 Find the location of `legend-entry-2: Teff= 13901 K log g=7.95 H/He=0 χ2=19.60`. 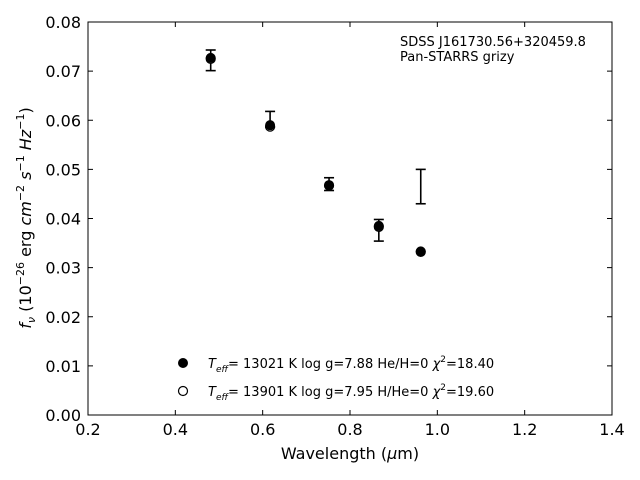

legend-entry-2: Teff= 13901 K log g=7.95 H/He=0 χ2=19.60 is located at coordinates (351, 393).